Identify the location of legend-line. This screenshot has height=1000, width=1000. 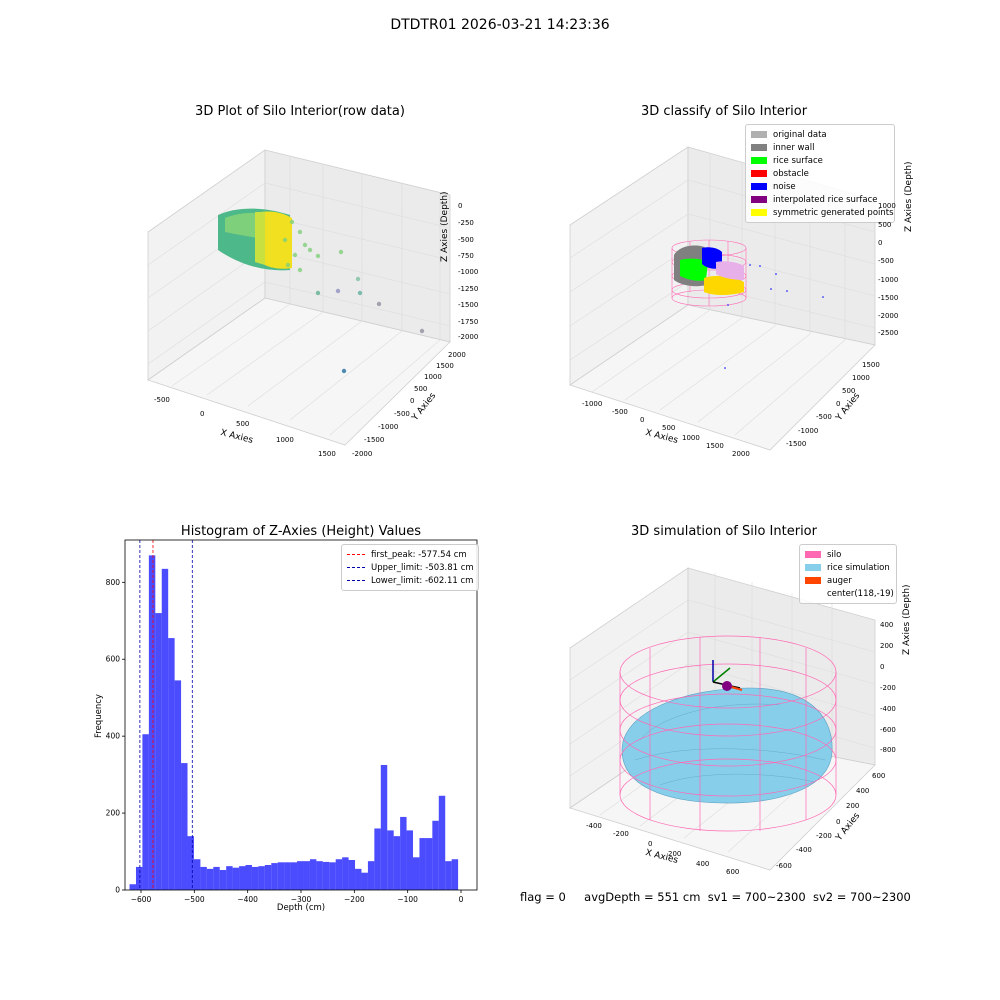
(356, 554).